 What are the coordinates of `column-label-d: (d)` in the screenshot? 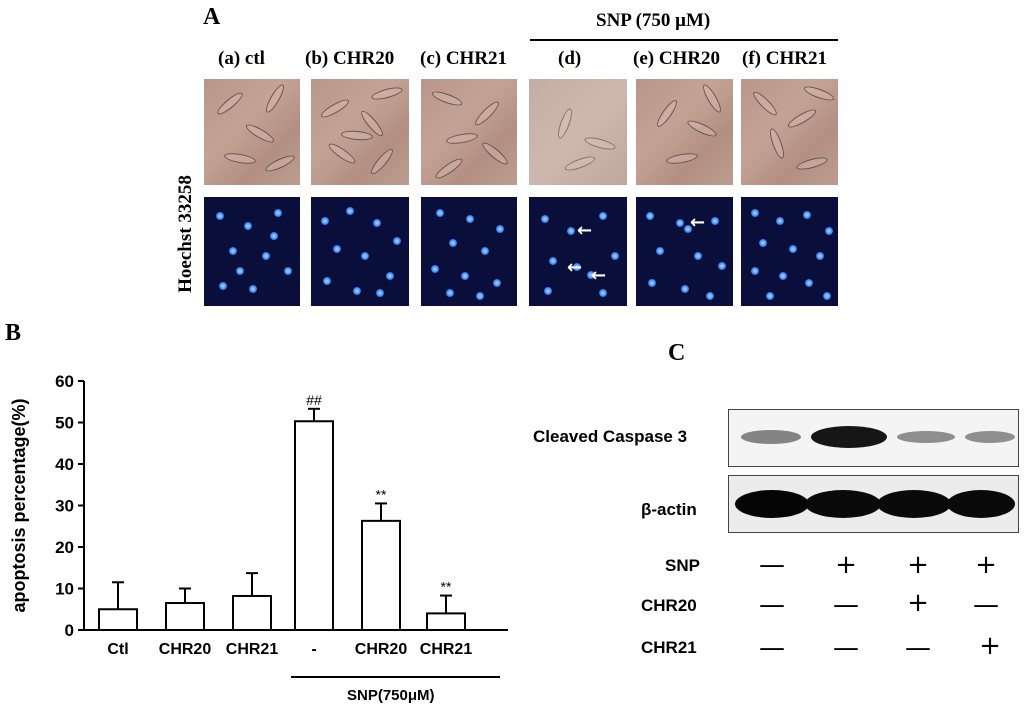 It's located at (570, 58).